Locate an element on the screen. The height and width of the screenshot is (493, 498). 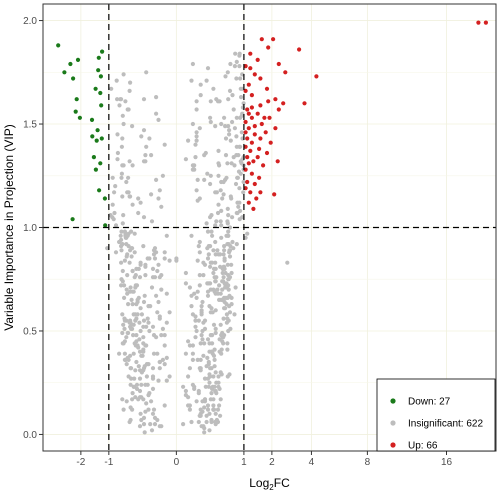
legend-label-insignificant: Insignificant: 622 is located at coordinates (445, 424).